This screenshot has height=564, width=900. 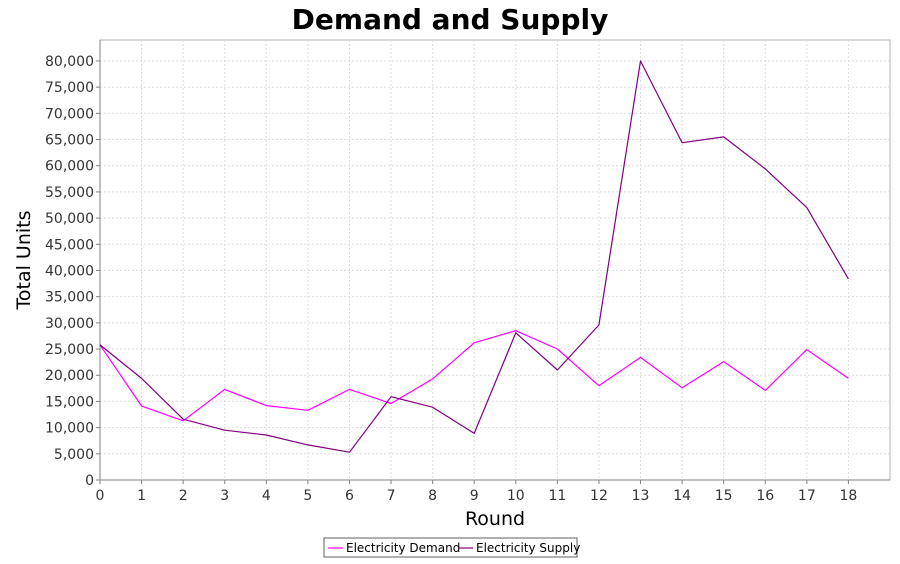 I want to click on x-tick-label: 4, so click(x=266, y=496).